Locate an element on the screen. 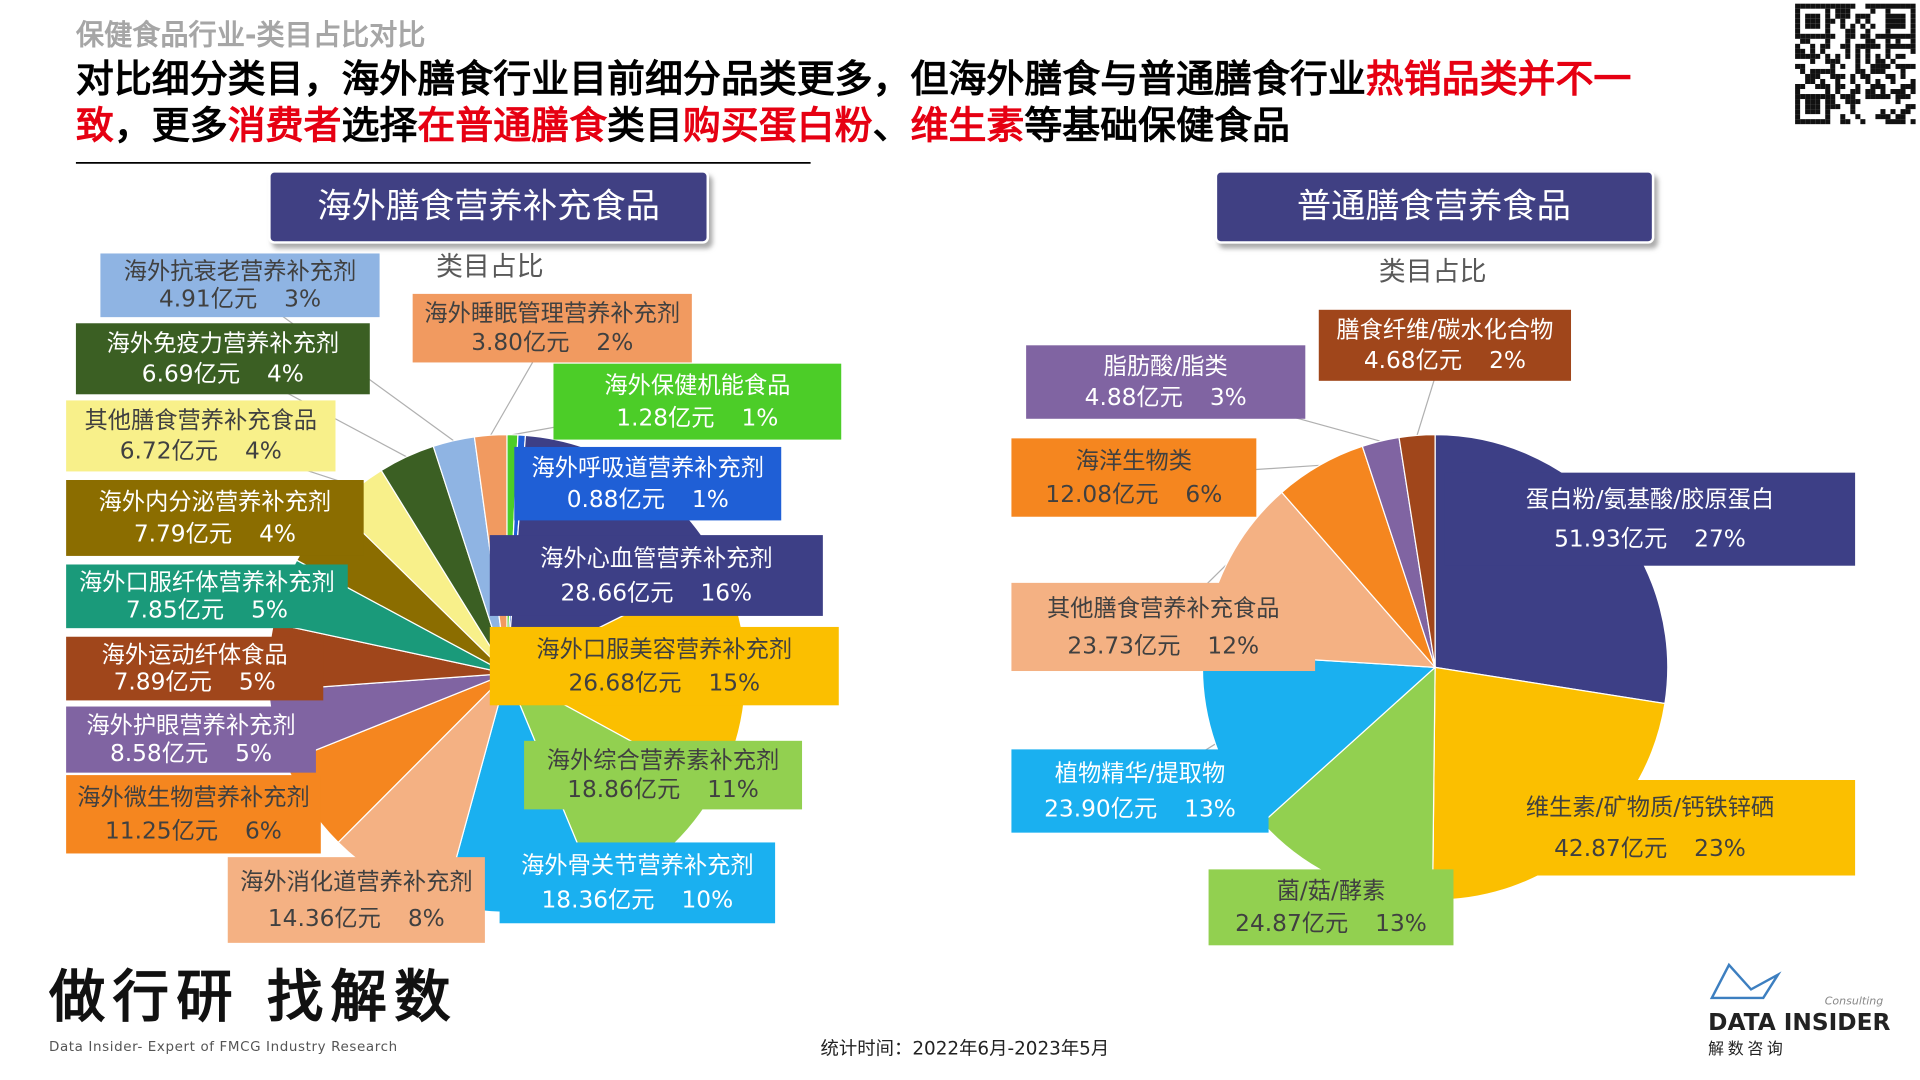  share-label: 3% is located at coordinates (302, 298).